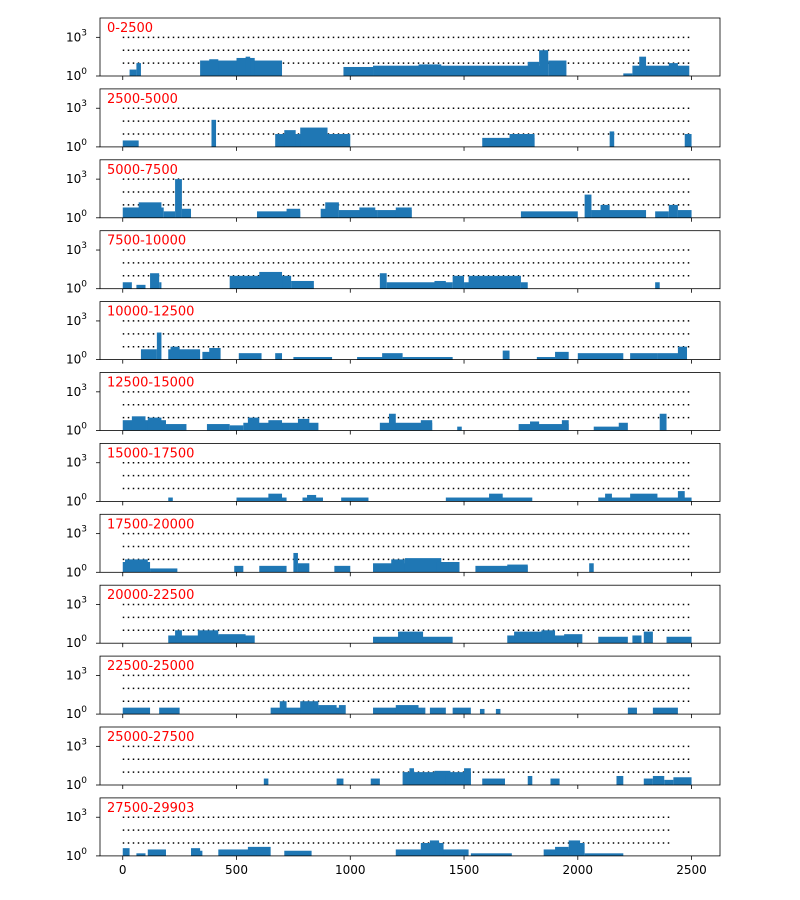  What do you see at coordinates (150, 312) in the screenshot?
I see `panel-range-label: 10000-12500` at bounding box center [150, 312].